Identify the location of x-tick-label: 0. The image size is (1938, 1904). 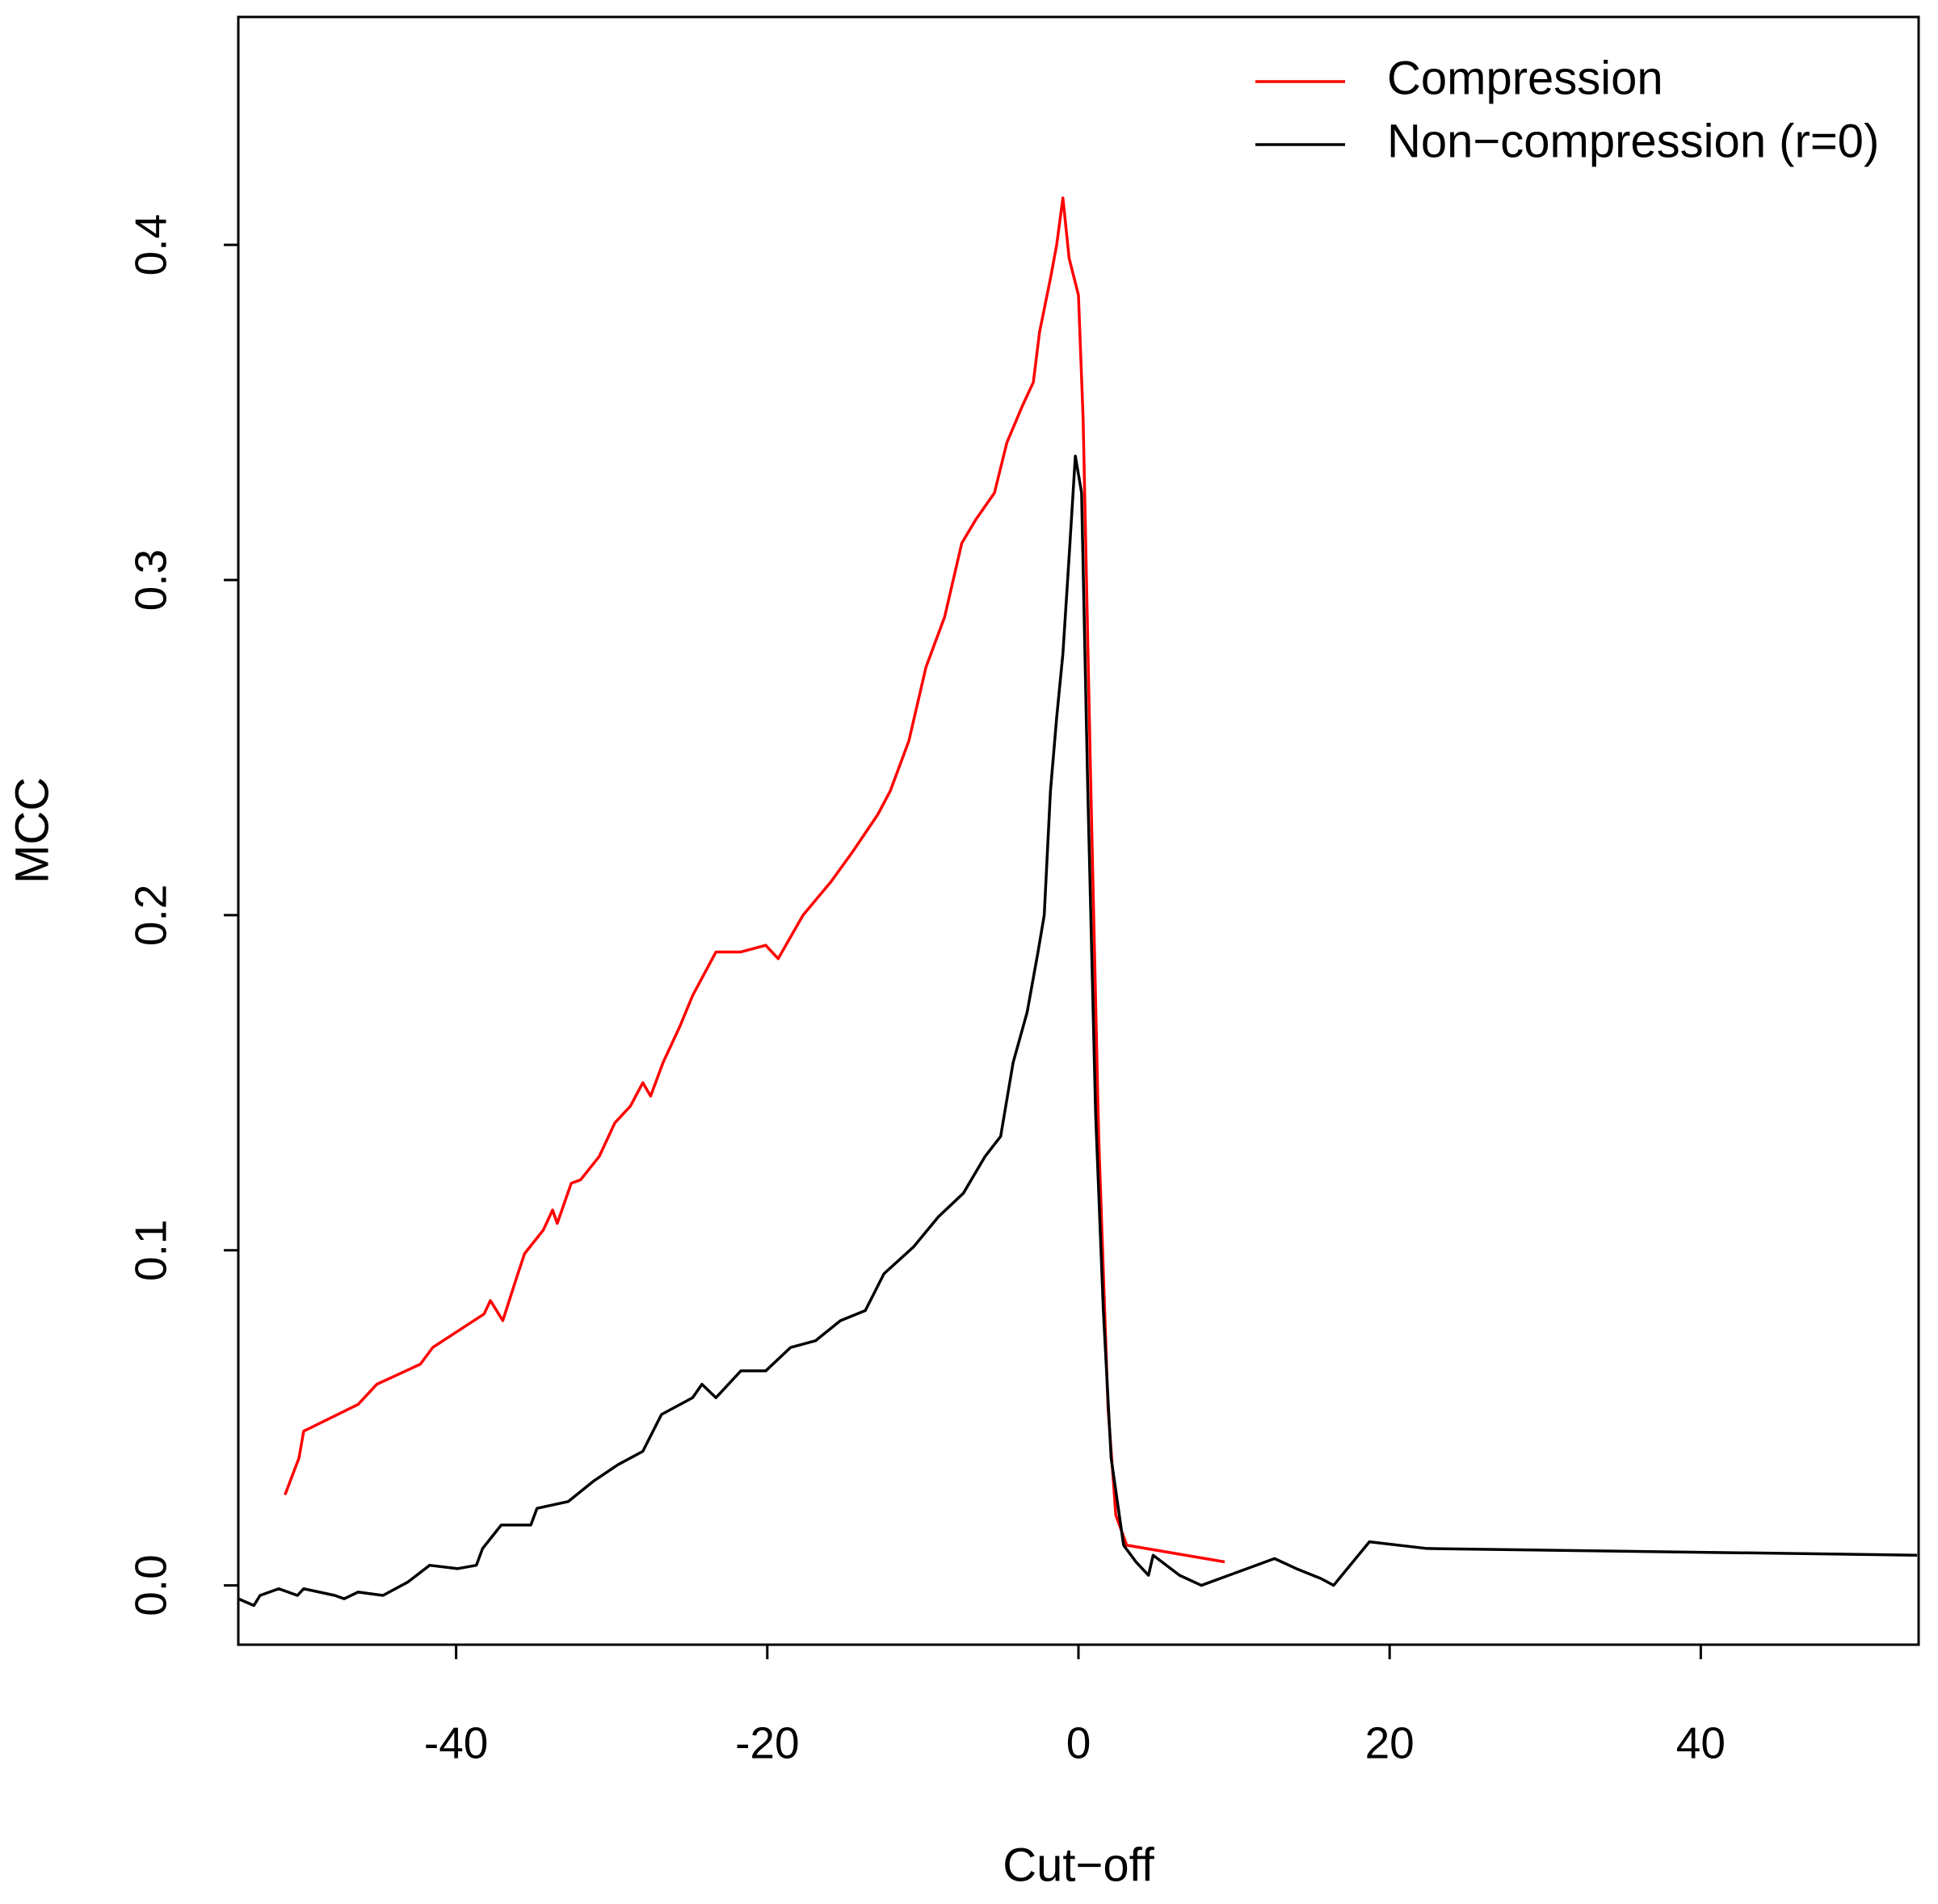
(1078, 1743).